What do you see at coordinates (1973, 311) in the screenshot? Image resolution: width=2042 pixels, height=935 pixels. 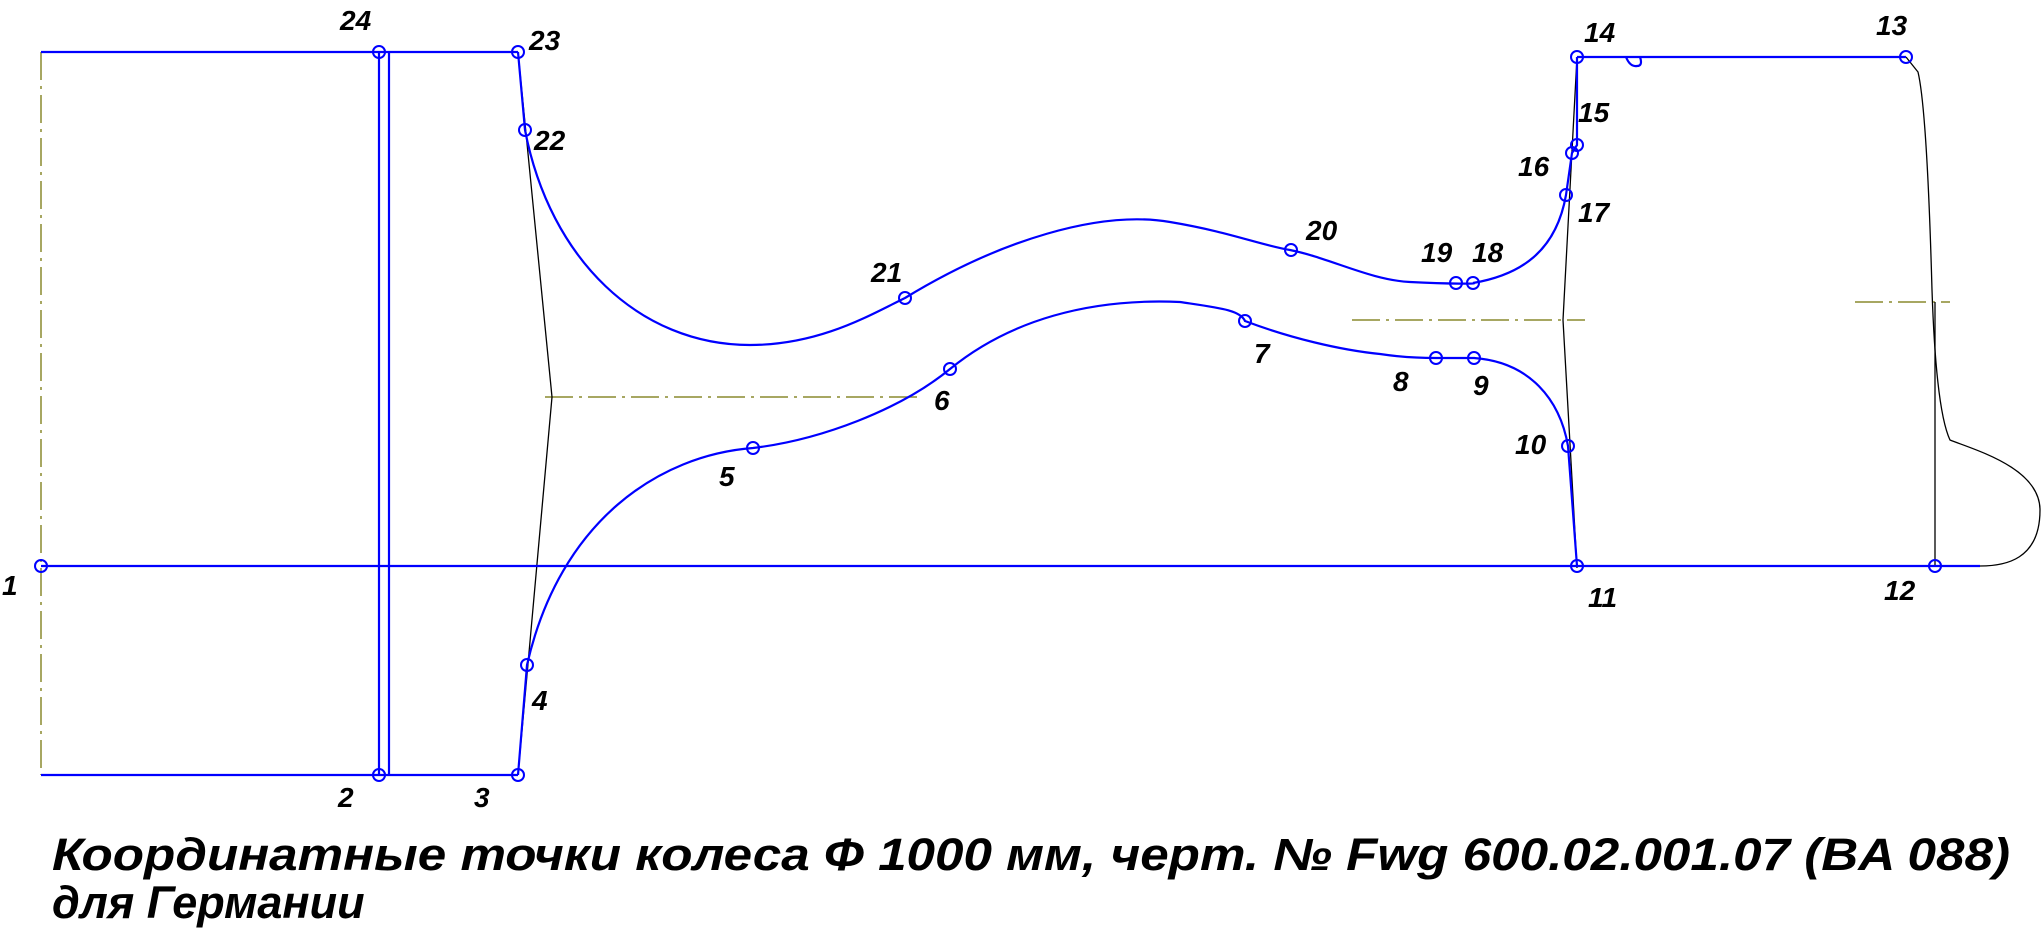 I see `flange-outline` at bounding box center [1973, 311].